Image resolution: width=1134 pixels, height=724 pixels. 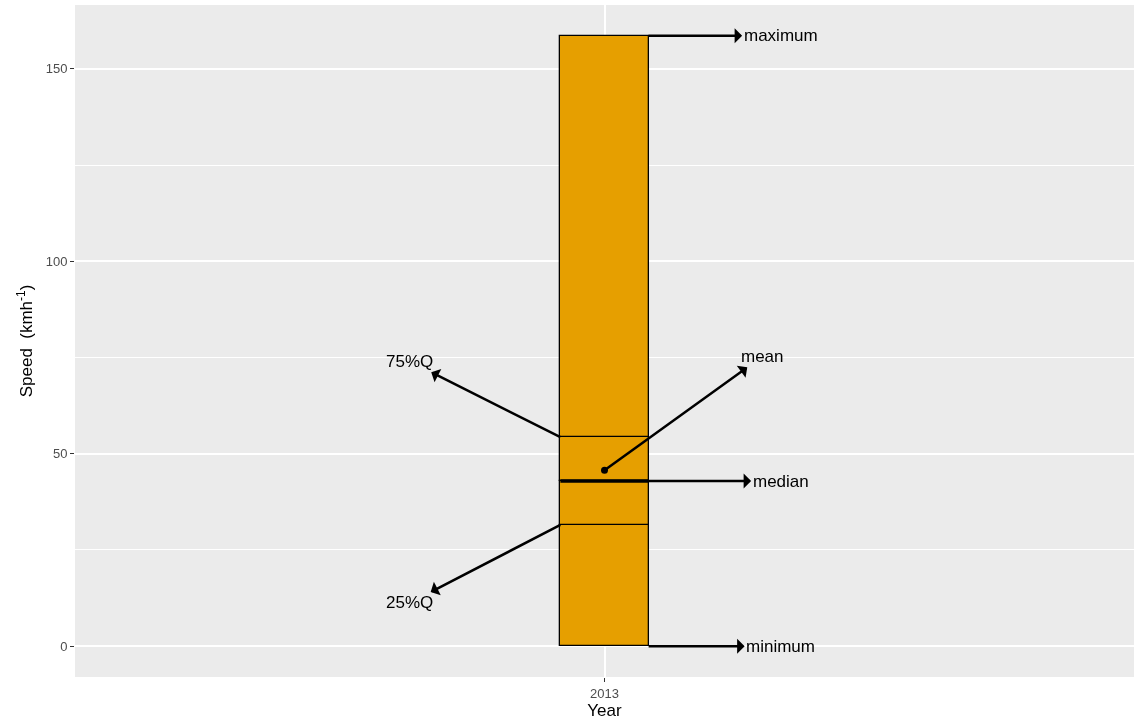 What do you see at coordinates (762, 356) in the screenshot?
I see `annotation: mean` at bounding box center [762, 356].